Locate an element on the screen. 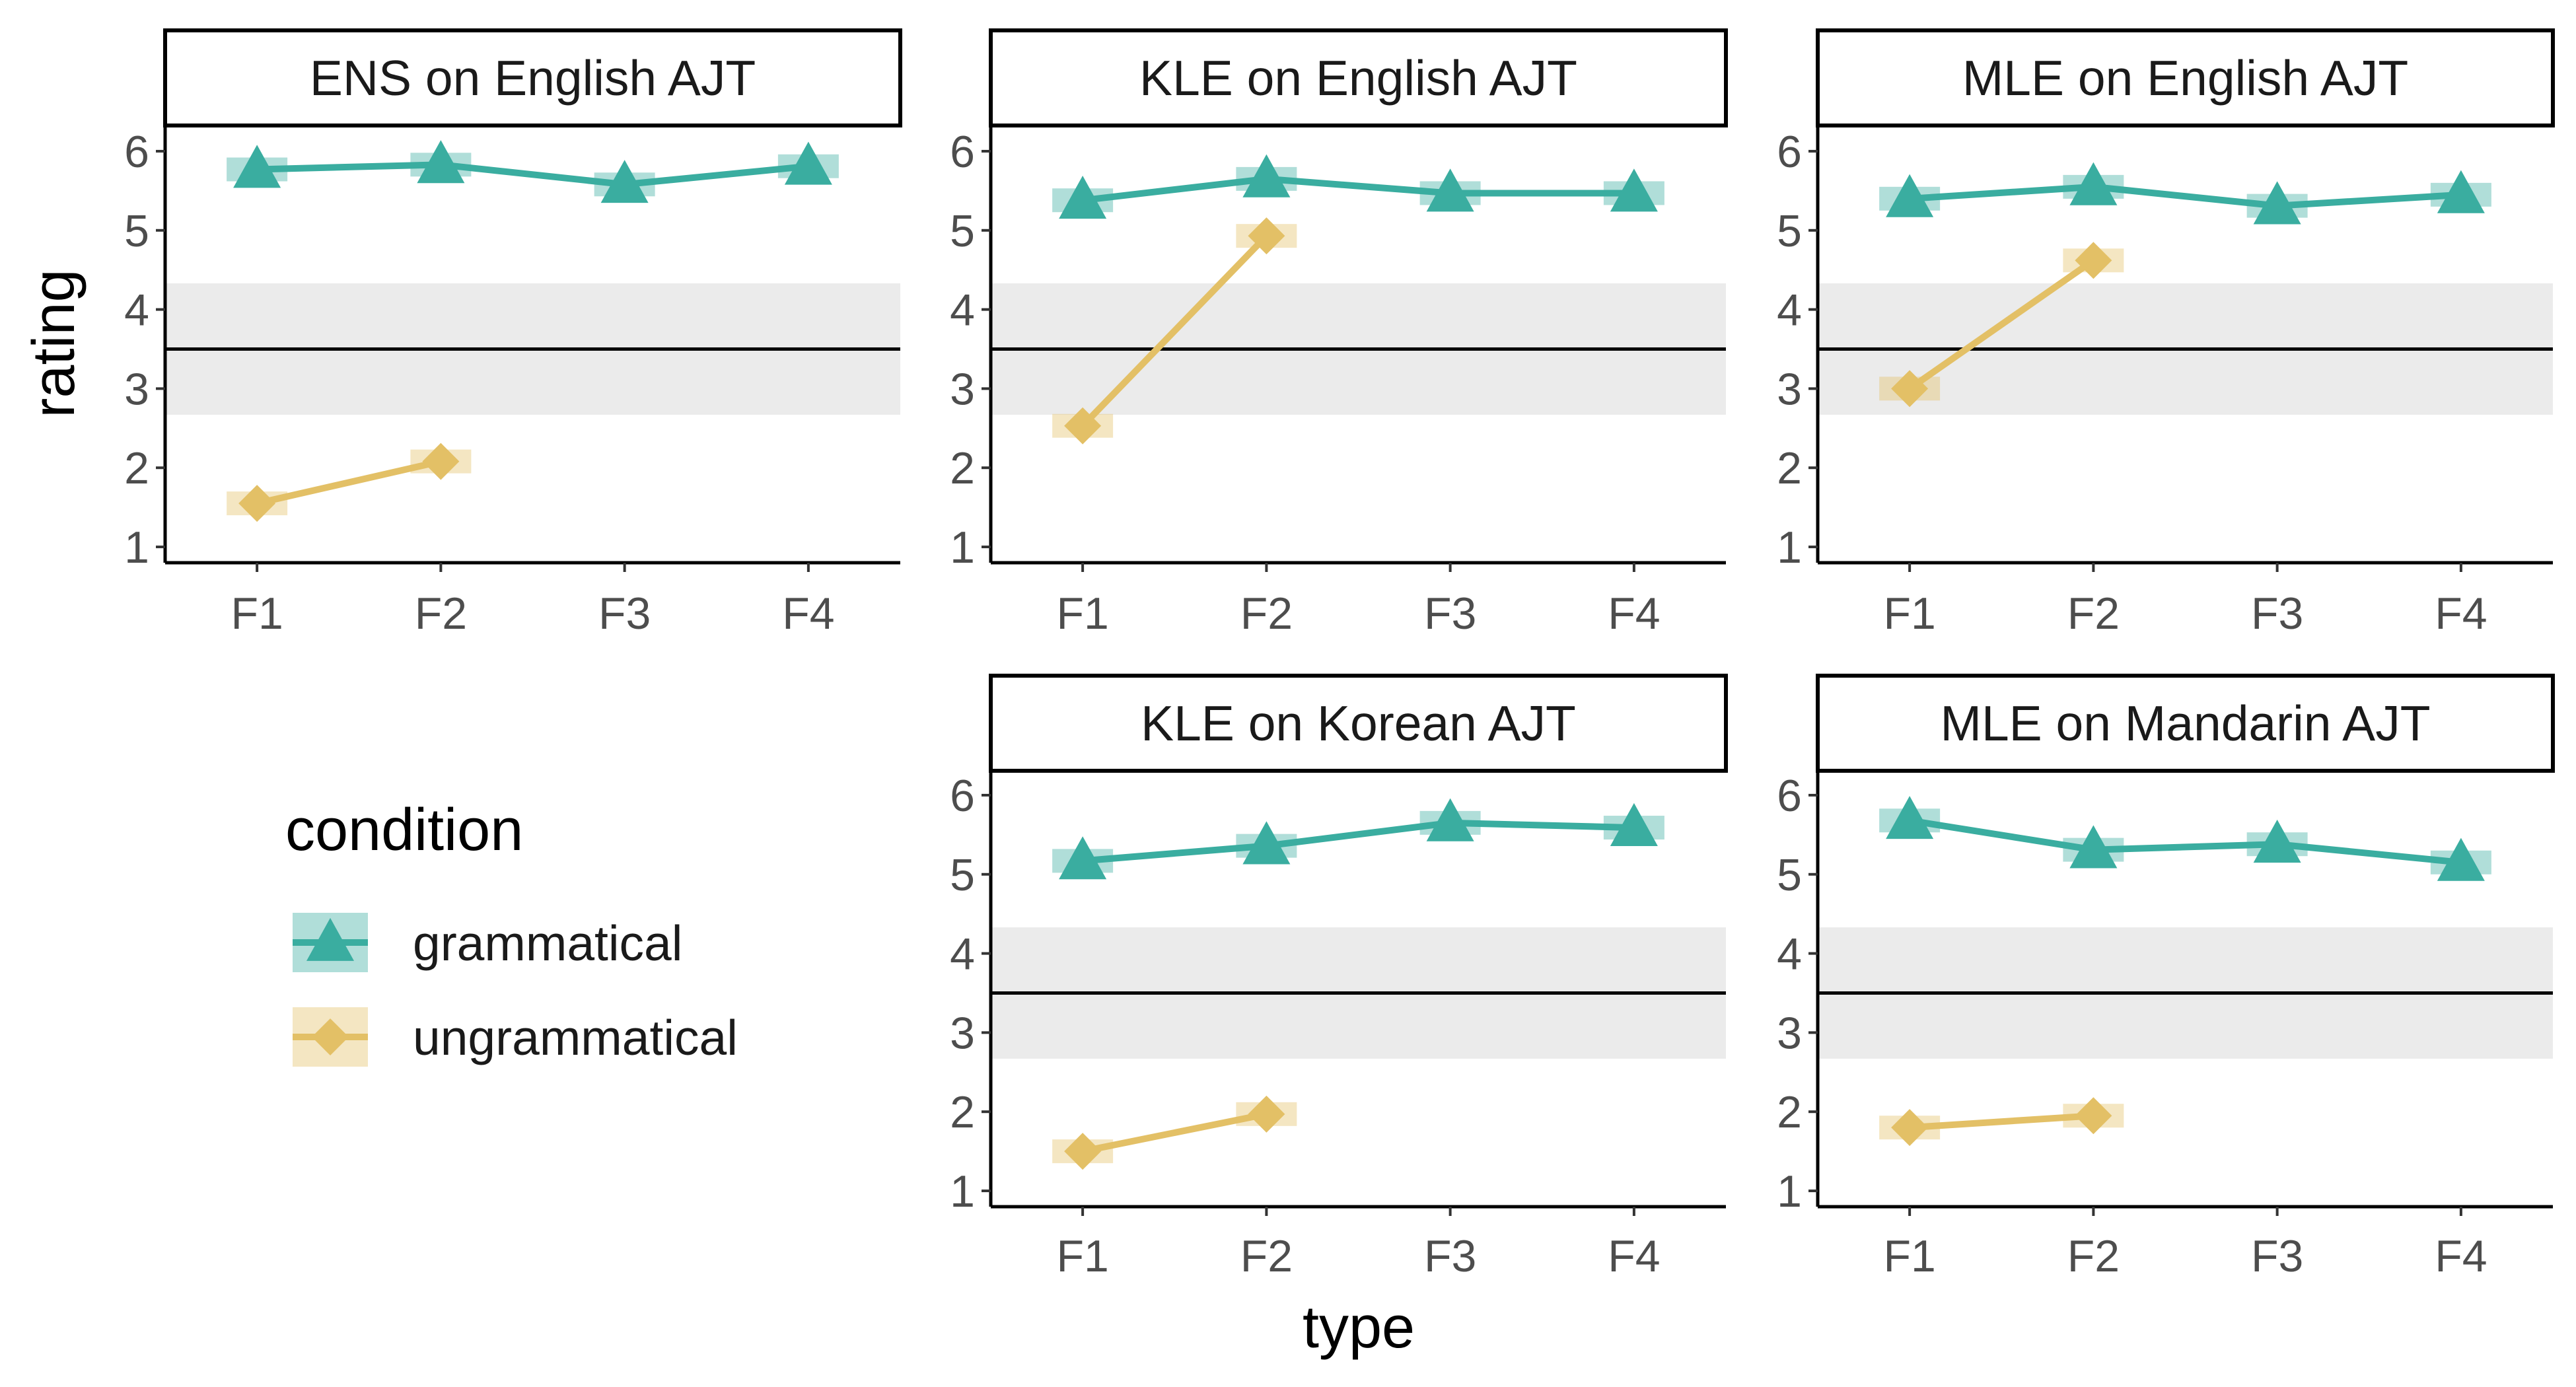 This screenshot has height=1387, width=2576. y-axis-title: rating is located at coordinates (54, 343).